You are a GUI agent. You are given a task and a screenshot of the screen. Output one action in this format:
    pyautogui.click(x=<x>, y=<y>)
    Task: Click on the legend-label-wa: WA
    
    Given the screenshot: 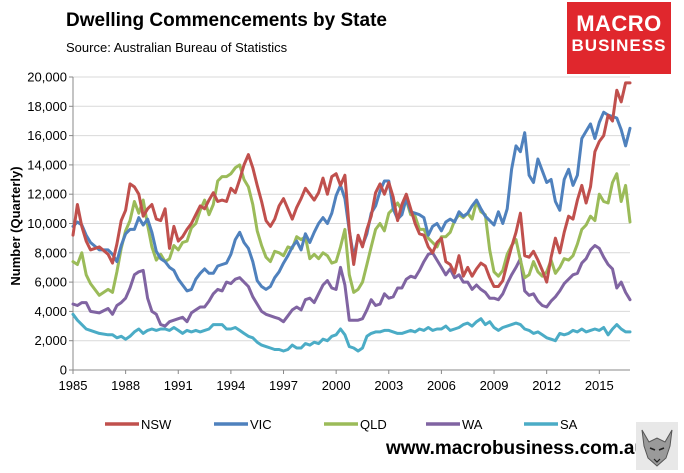 What is the action you would take?
    pyautogui.click(x=472, y=424)
    